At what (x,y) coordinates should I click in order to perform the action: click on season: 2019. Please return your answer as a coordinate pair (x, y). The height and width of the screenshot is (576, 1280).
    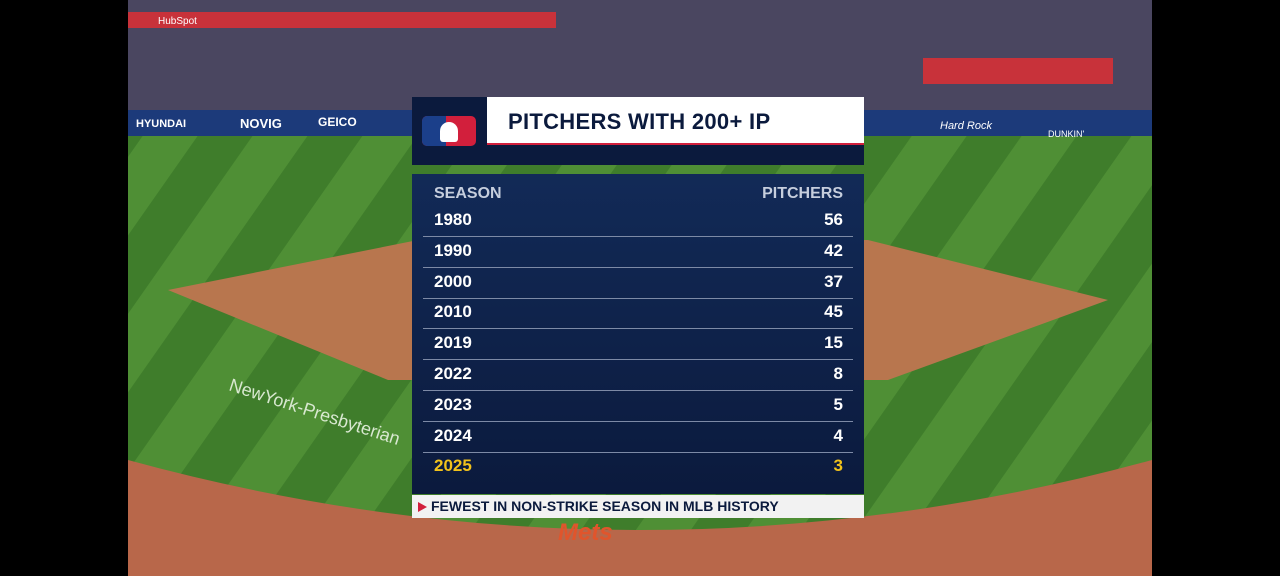
    Looking at the image, I should click on (453, 343).